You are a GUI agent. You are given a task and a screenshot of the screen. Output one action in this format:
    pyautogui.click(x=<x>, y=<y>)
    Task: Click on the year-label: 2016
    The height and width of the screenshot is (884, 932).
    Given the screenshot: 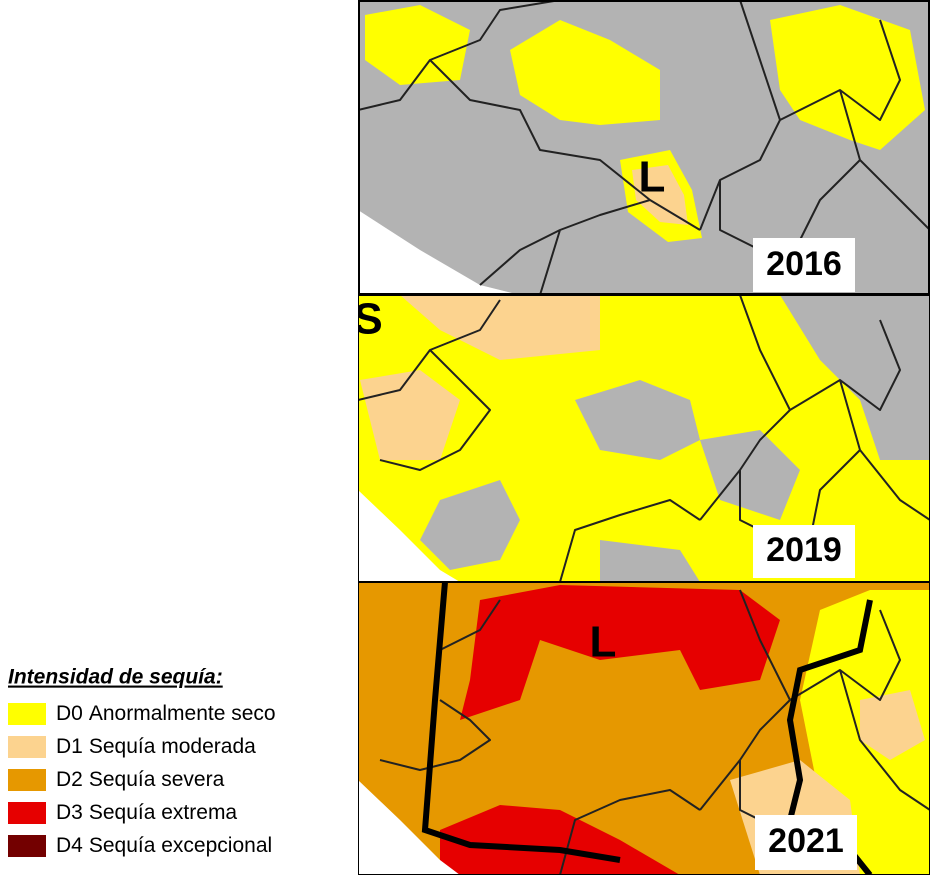 What is the action you would take?
    pyautogui.click(x=804, y=264)
    